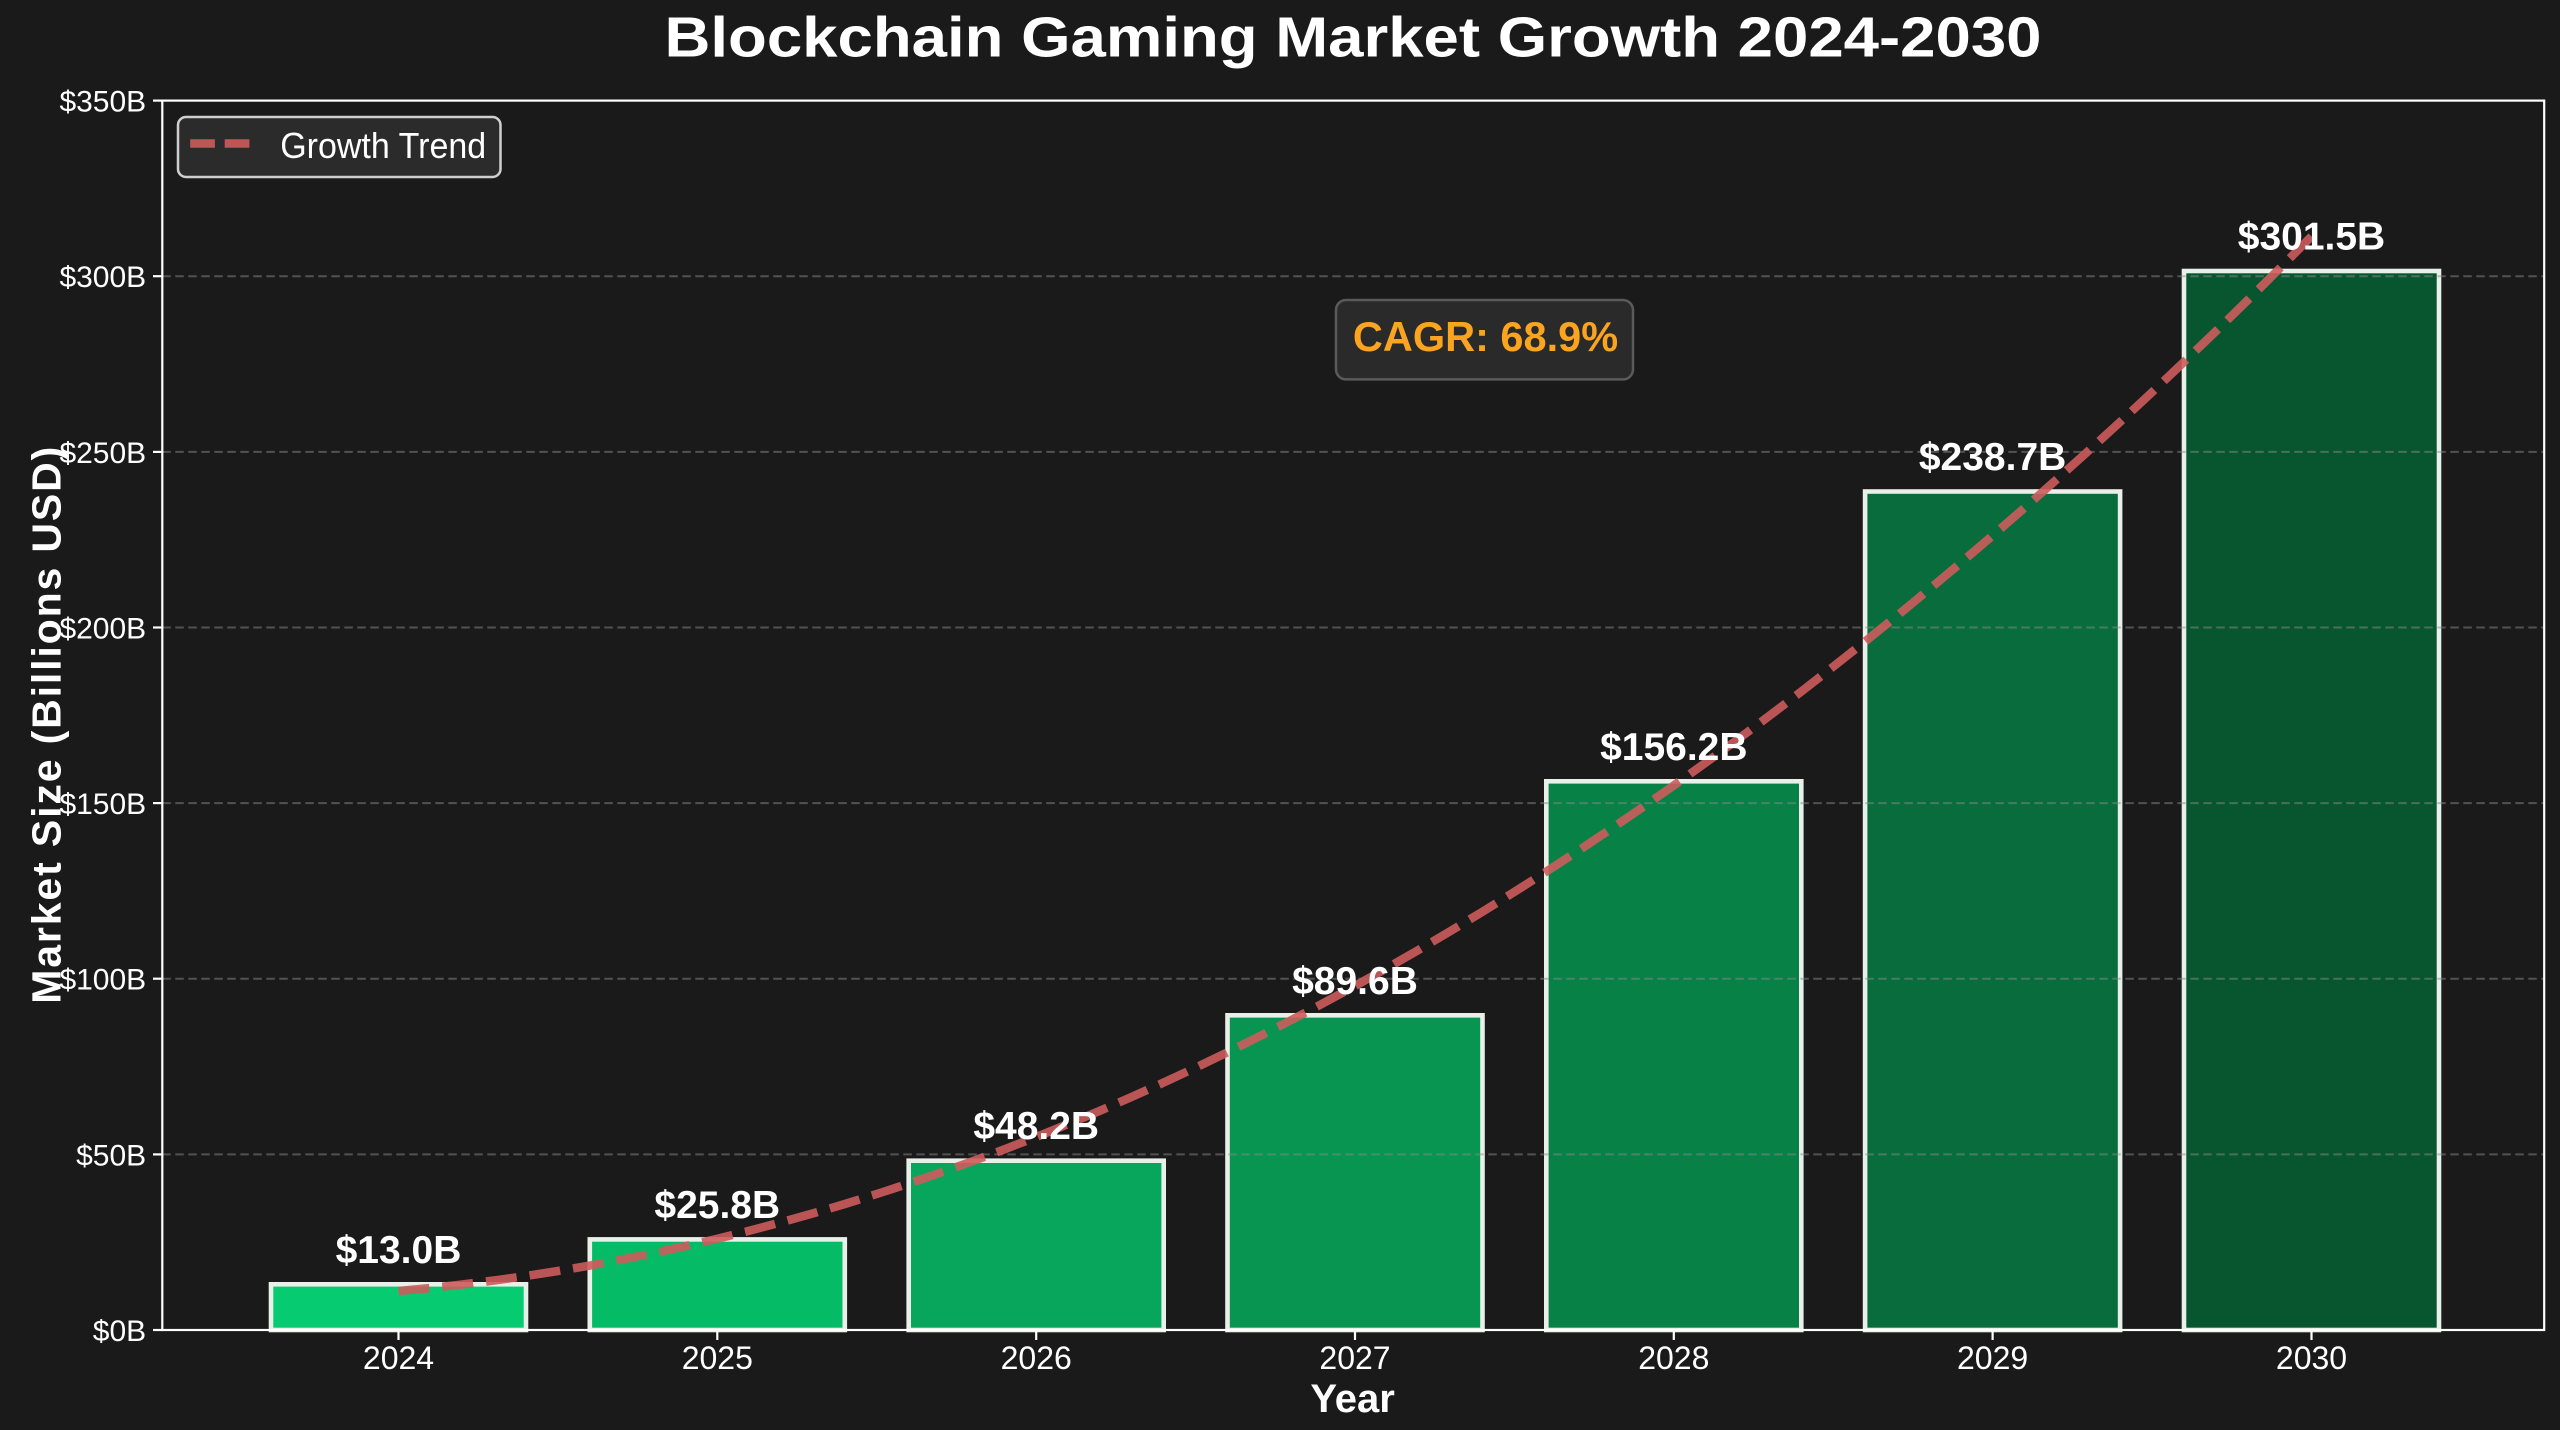 The width and height of the screenshot is (2560, 1430). Describe the element at coordinates (1673, 747) in the screenshot. I see `svg-text: $156.2B` at that location.